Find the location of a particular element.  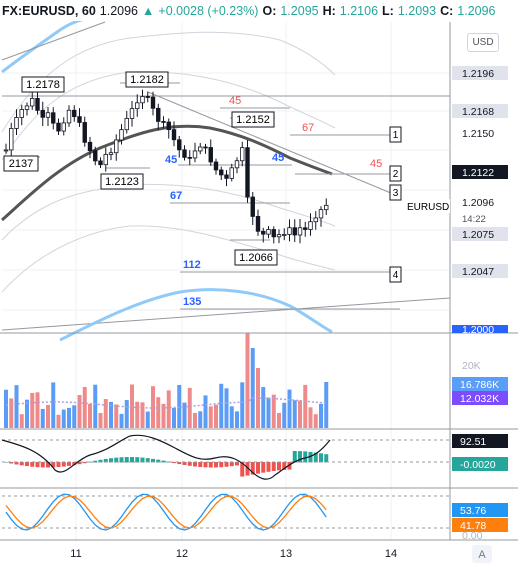

volume-ma-line is located at coordinates (166, 403).